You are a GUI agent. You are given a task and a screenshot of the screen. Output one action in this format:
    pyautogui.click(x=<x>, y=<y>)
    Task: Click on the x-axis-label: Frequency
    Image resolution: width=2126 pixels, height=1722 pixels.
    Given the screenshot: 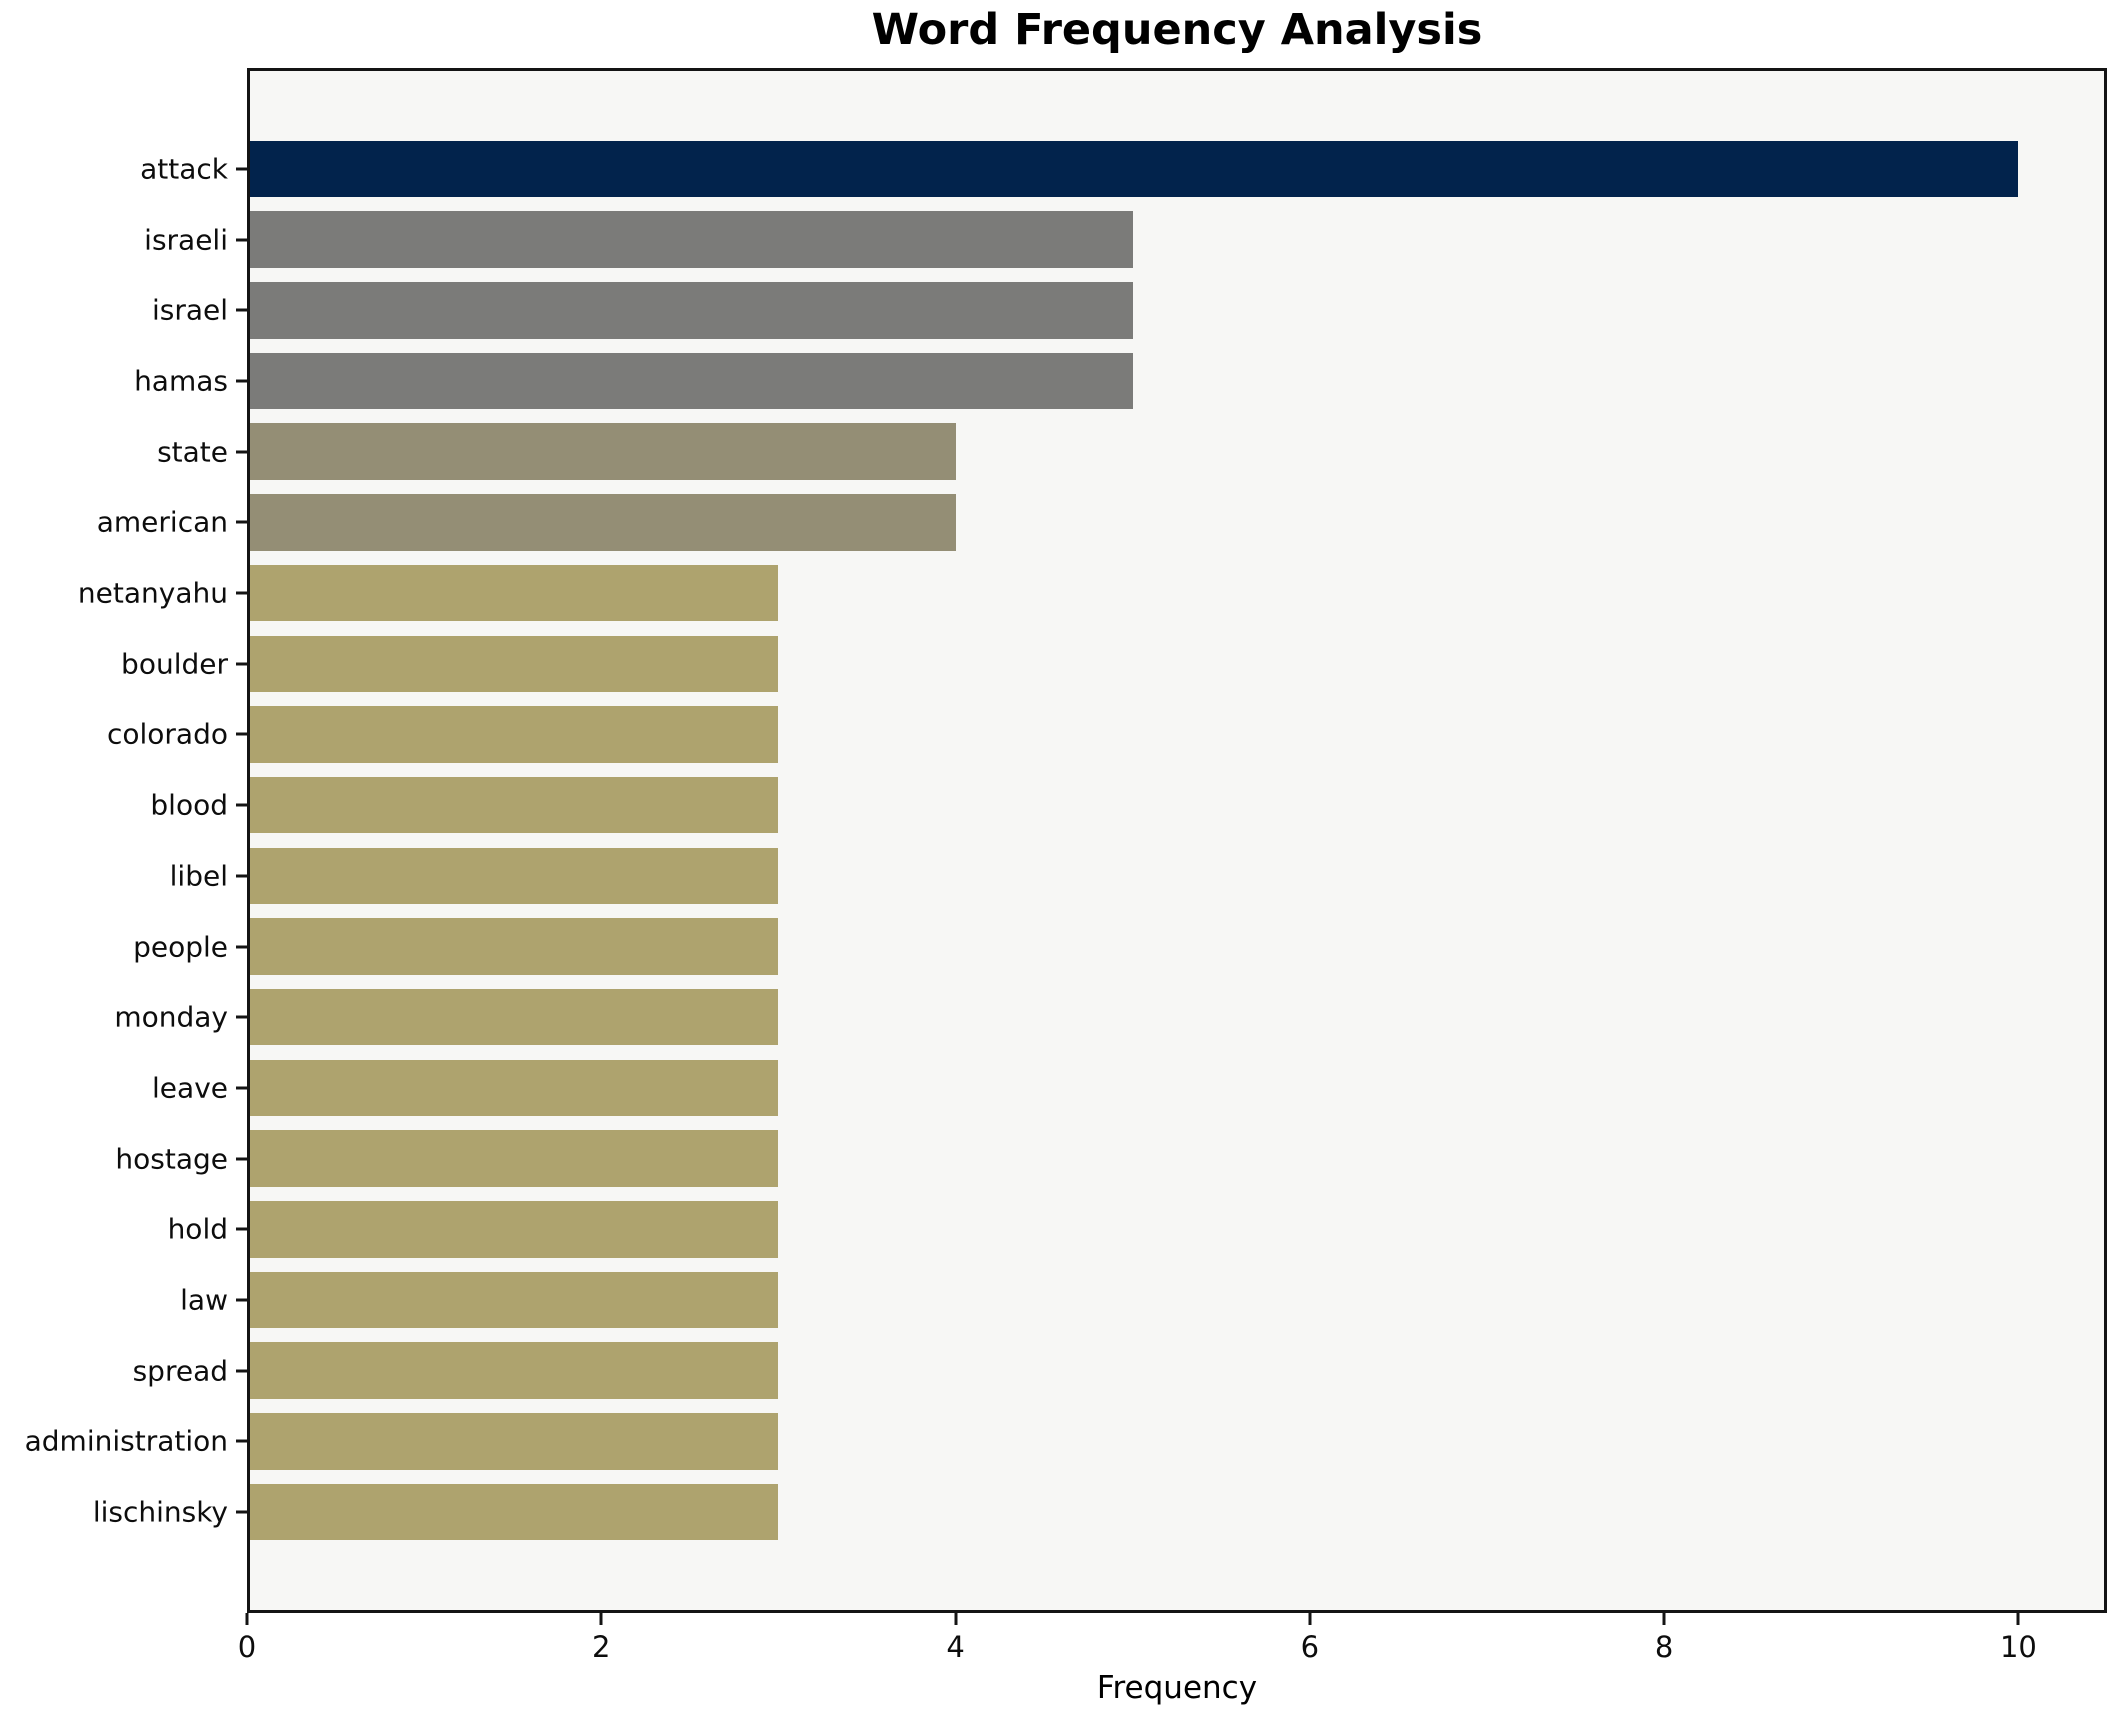 What is the action you would take?
    pyautogui.click(x=1177, y=1688)
    